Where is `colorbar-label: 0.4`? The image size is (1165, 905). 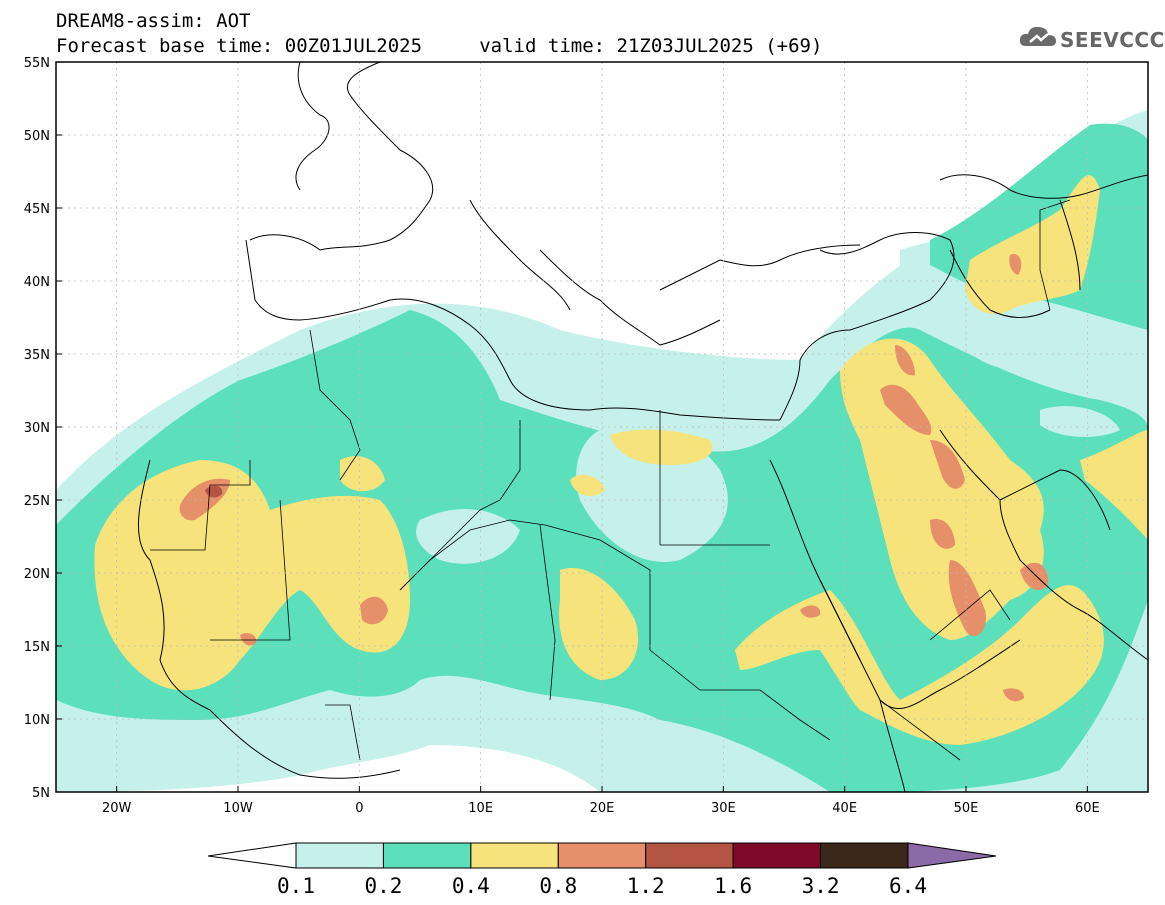 colorbar-label: 0.4 is located at coordinates (471, 886).